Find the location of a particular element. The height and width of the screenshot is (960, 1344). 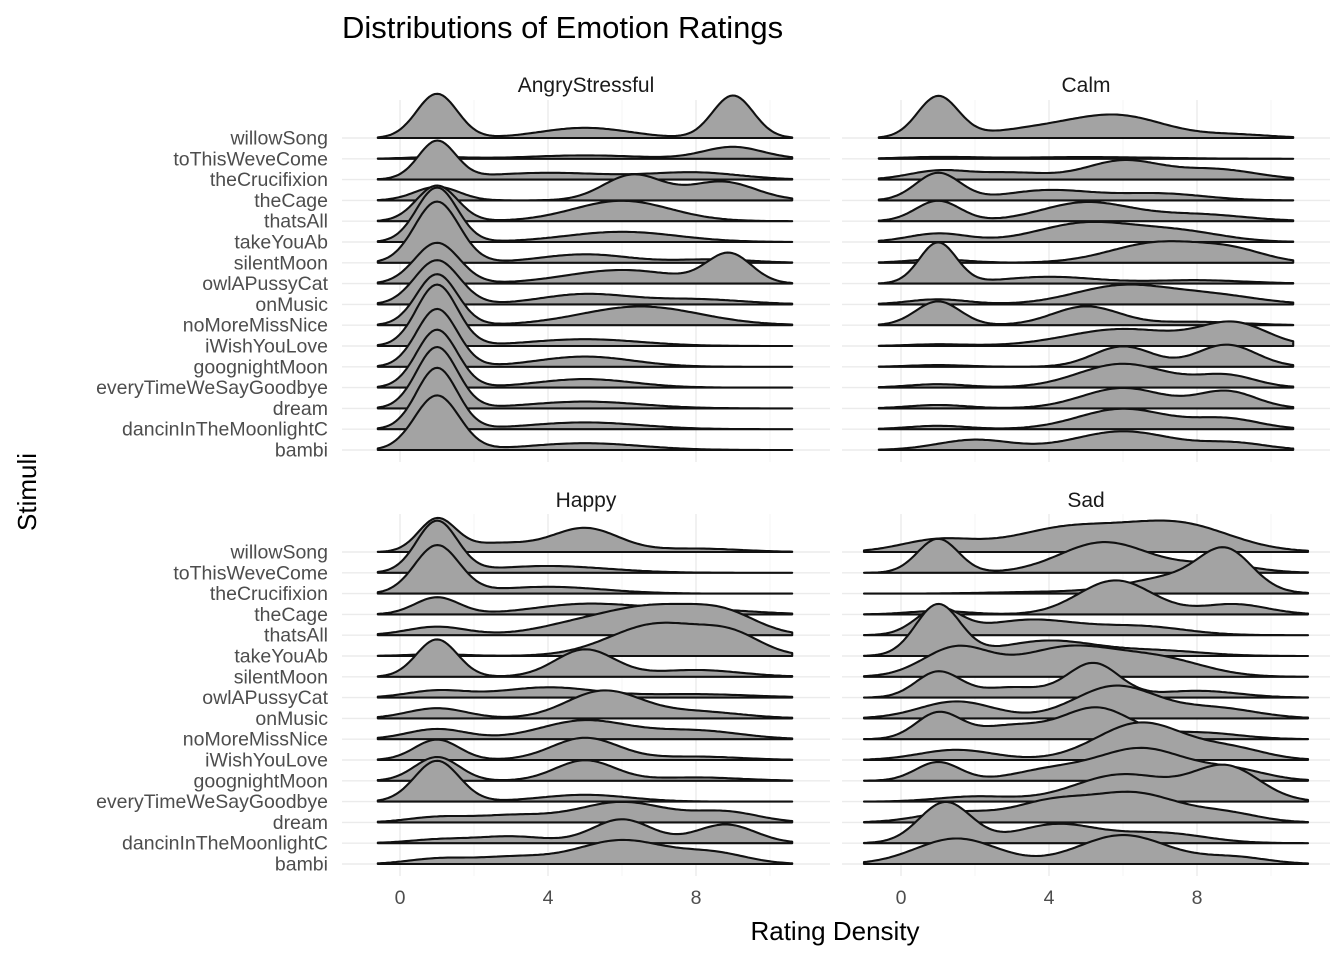

ridge-angry-stressful-the-crucifixion is located at coordinates (585, 160).